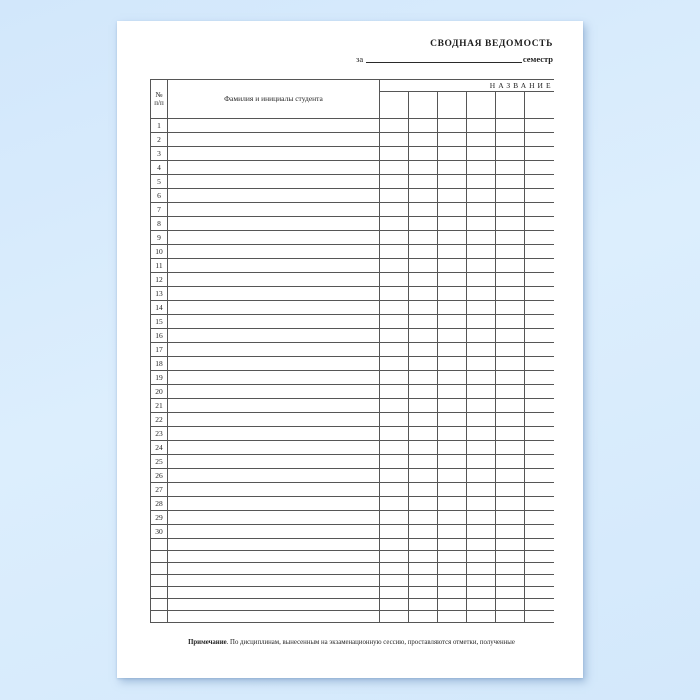  What do you see at coordinates (159, 489) in the screenshot?
I see `row-number-cell: 27` at bounding box center [159, 489].